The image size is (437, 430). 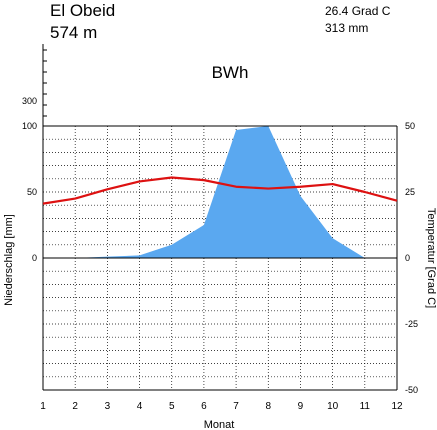 What do you see at coordinates (9, 260) in the screenshot?
I see `left-axis-label: Niederschlag [mm]` at bounding box center [9, 260].